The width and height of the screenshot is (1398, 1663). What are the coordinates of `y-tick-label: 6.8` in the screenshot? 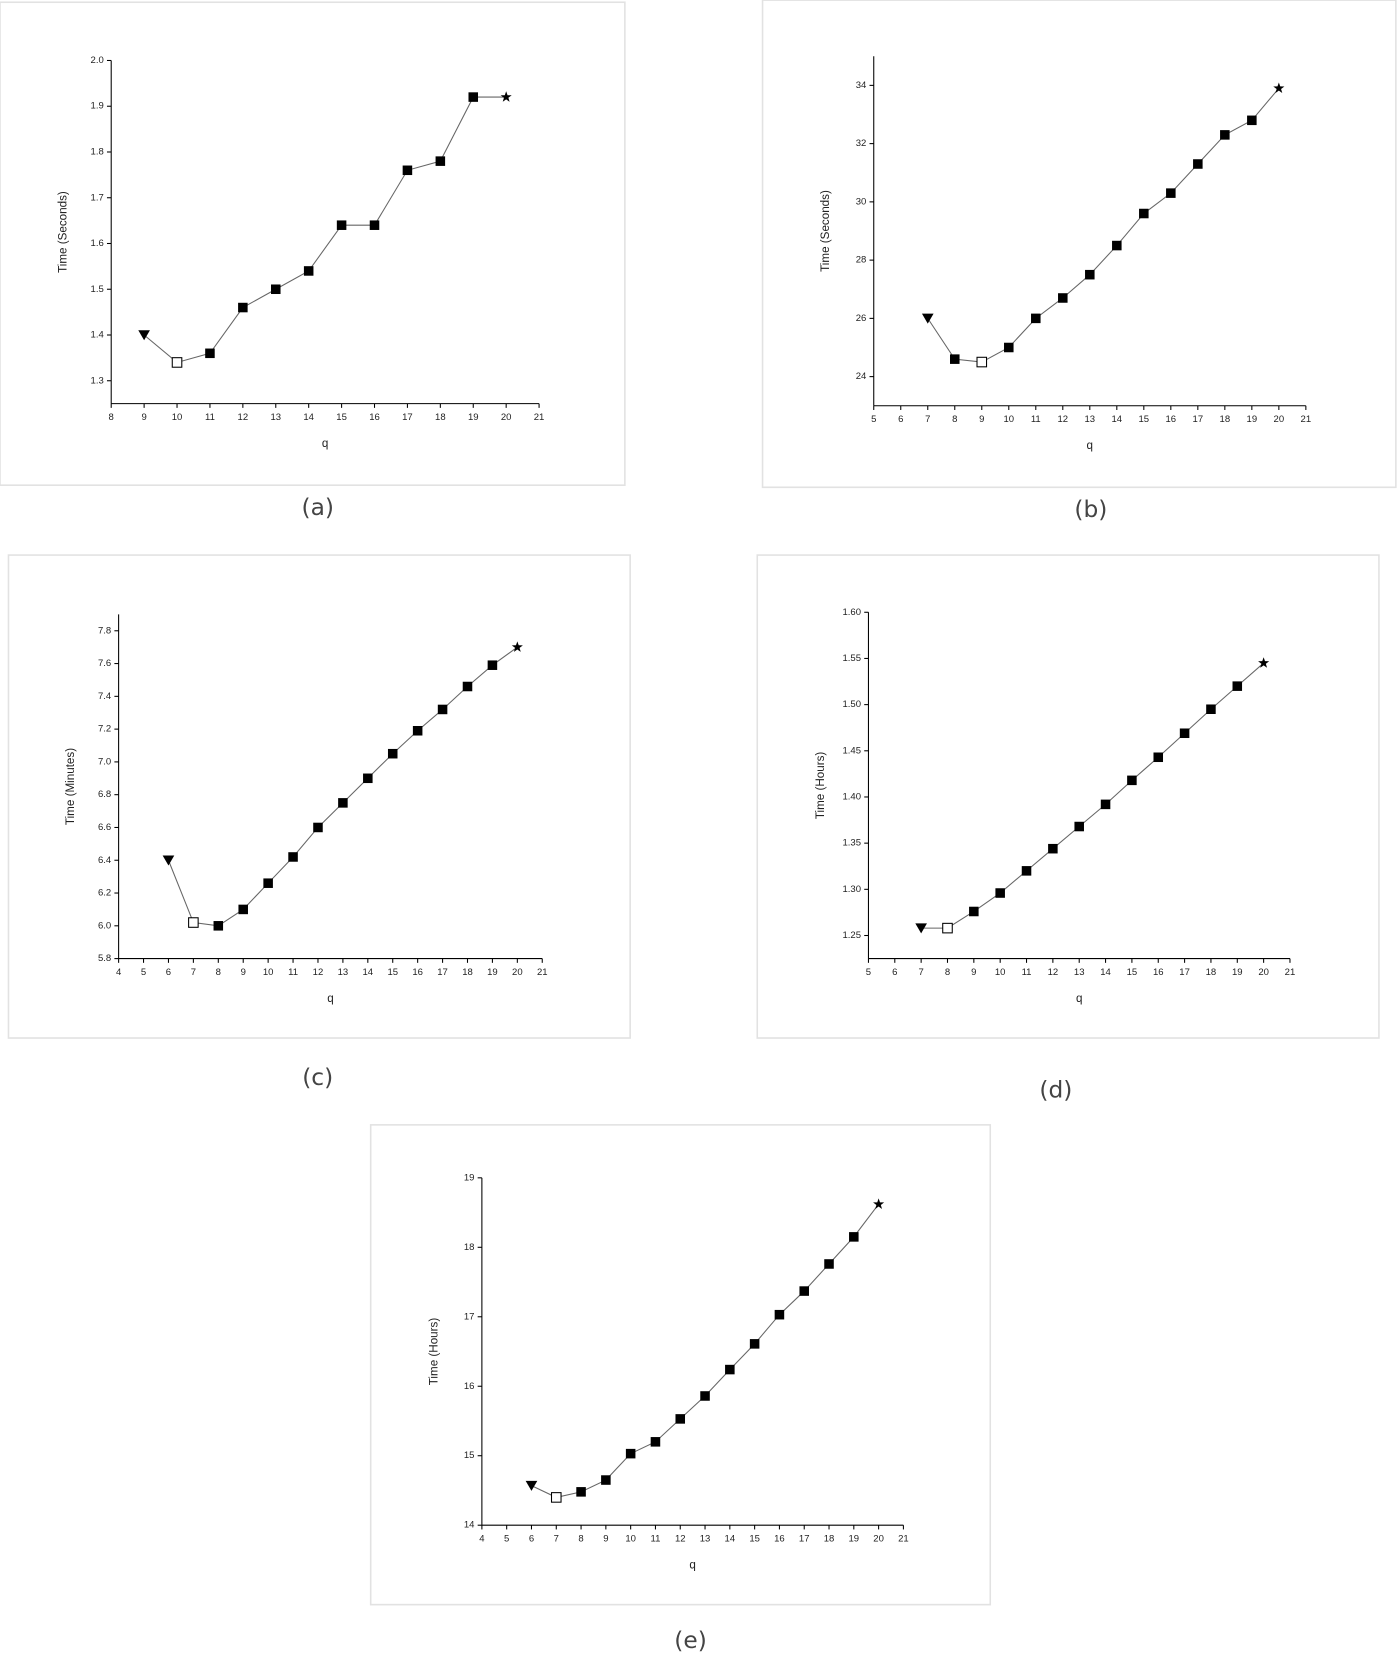 It's located at (104, 794).